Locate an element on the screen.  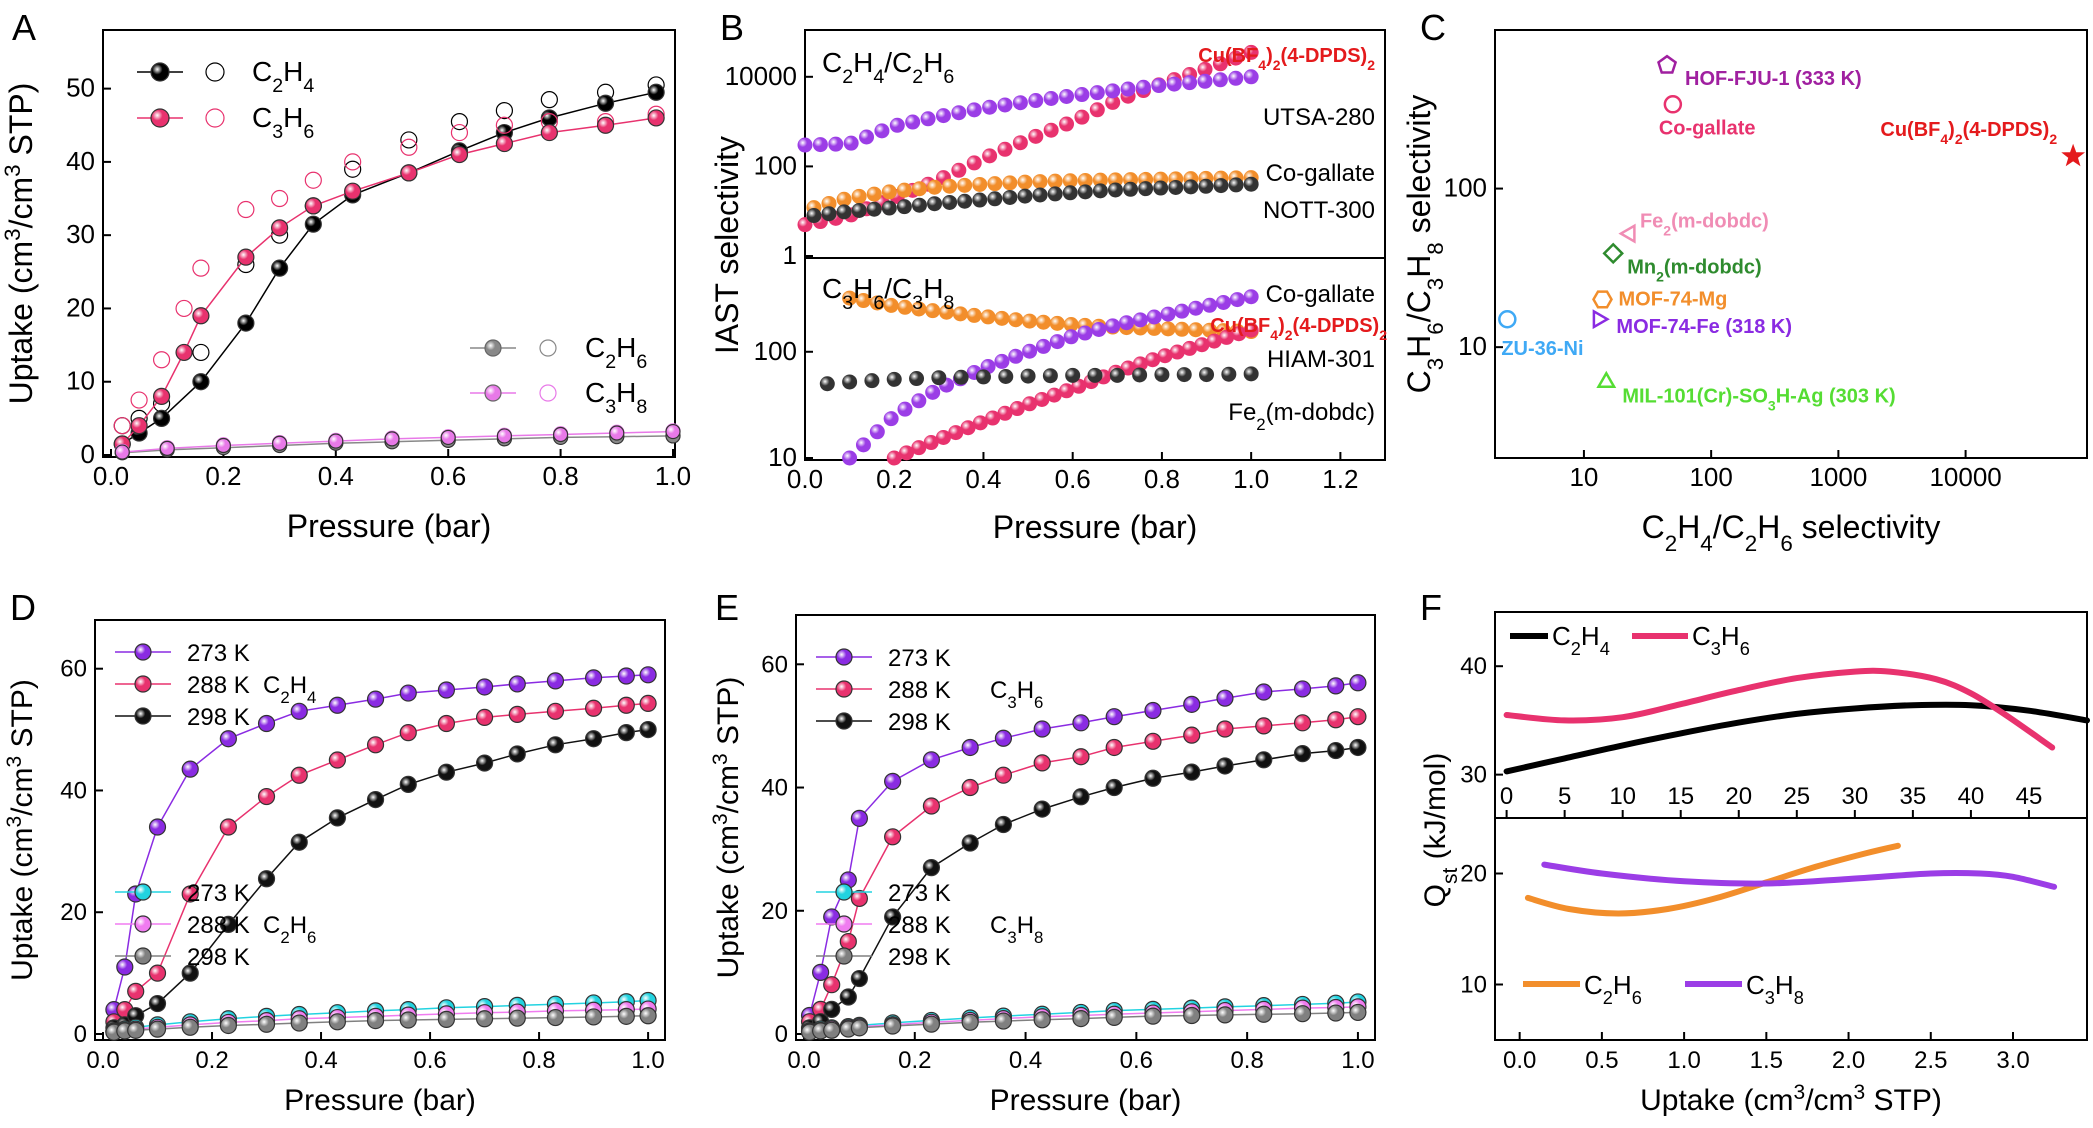
text-run: (kJ/mol) is located at coordinates (1435, 810).